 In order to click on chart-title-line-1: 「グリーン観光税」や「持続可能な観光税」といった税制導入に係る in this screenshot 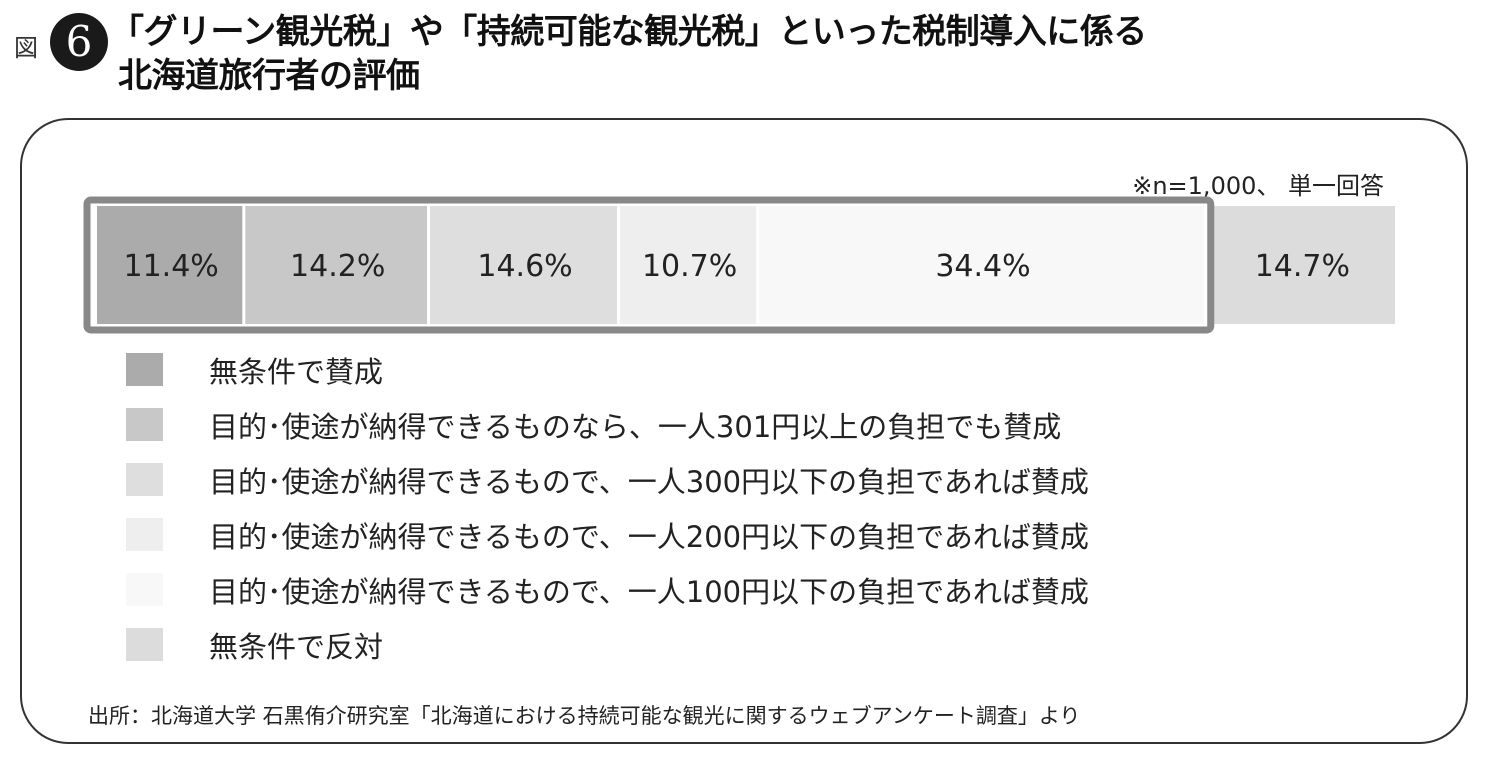, I will do `click(628, 32)`.